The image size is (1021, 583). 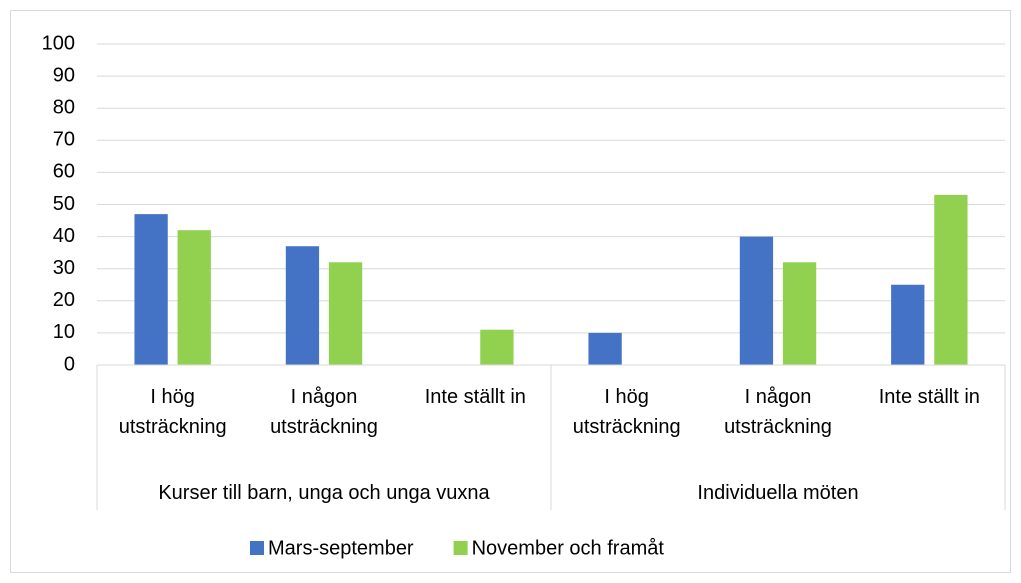 I want to click on legend-label: November och framåt, so click(x=568, y=548).